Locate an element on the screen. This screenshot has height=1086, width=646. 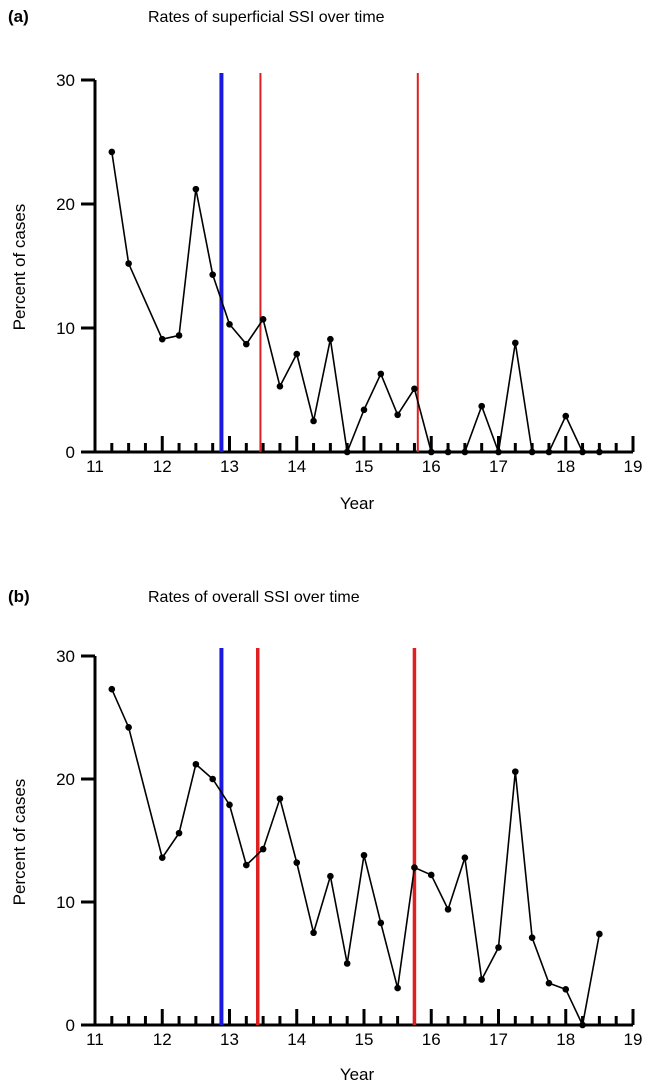
panel-label: (a) is located at coordinates (18, 16).